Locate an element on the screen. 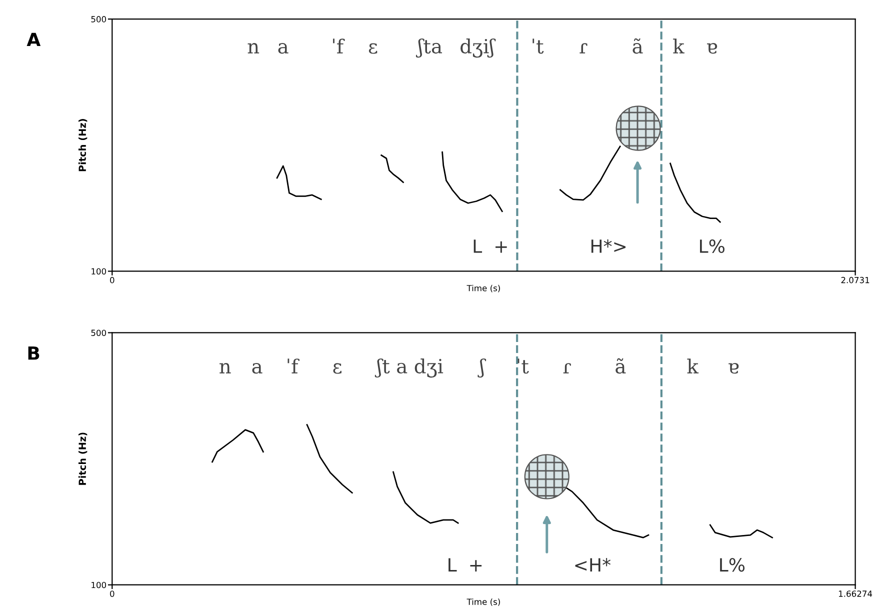 The width and height of the screenshot is (890, 615). text: B is located at coordinates (34, 353).